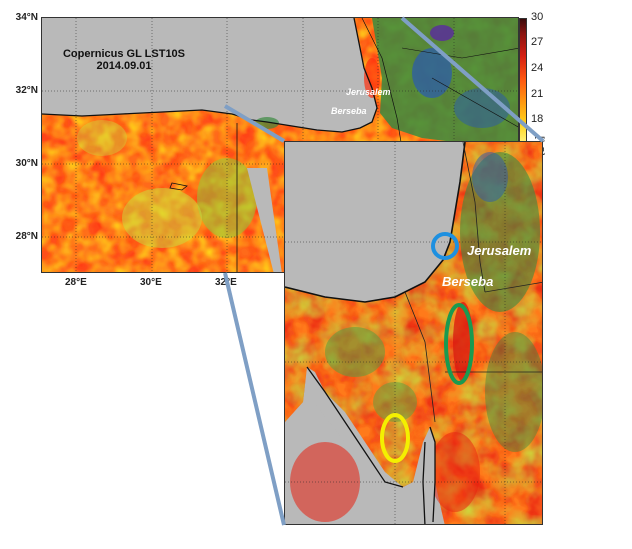 This screenshot has width=632, height=549. Describe the element at coordinates (537, 68) in the screenshot. I see `colorbar-tick-24: 24` at that location.